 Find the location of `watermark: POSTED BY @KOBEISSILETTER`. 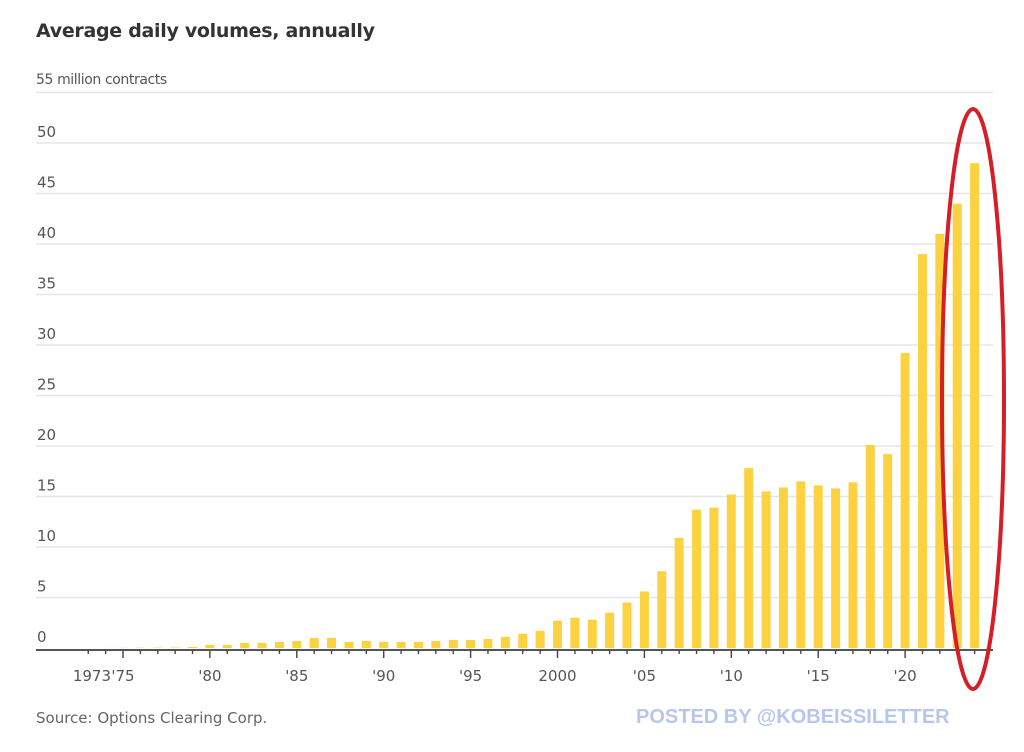

watermark: POSTED BY @KOBEISSILETTER is located at coordinates (793, 717).